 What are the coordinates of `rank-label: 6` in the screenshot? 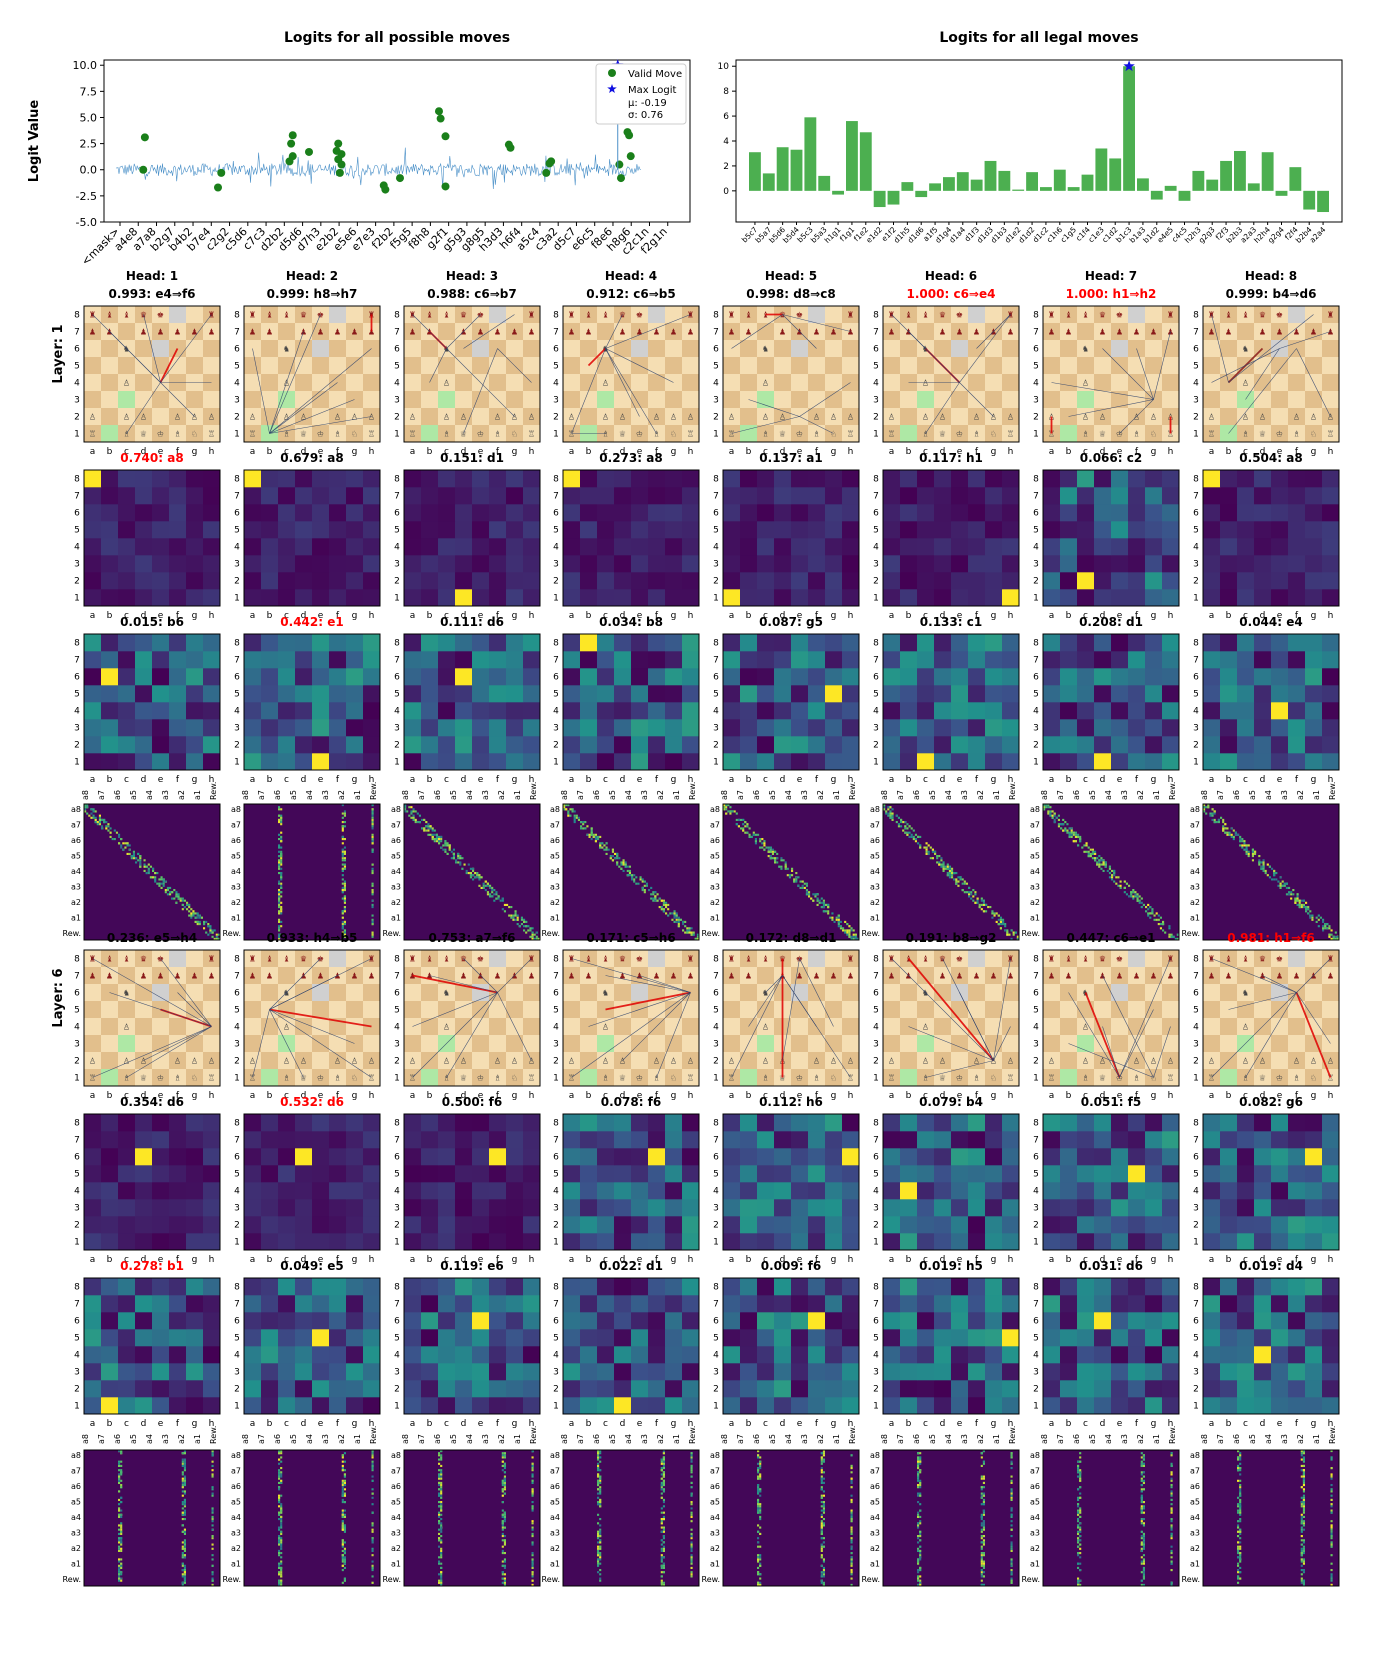 It's located at (556, 514).